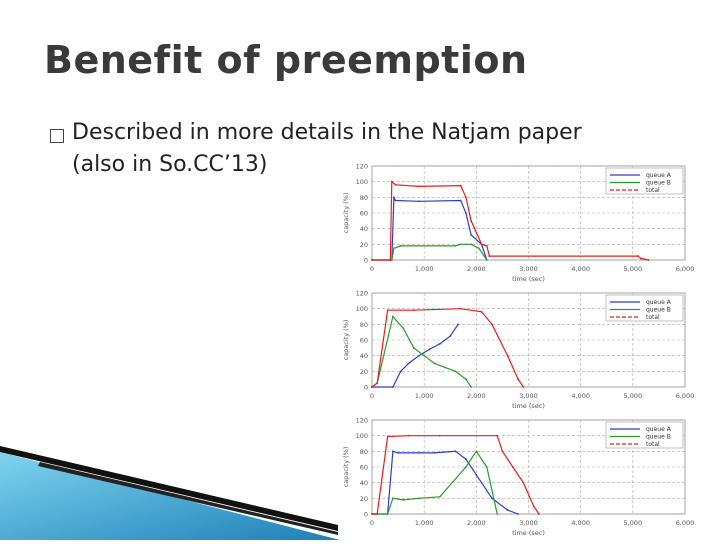  I want to click on square-bullet-icon, so click(57, 136).